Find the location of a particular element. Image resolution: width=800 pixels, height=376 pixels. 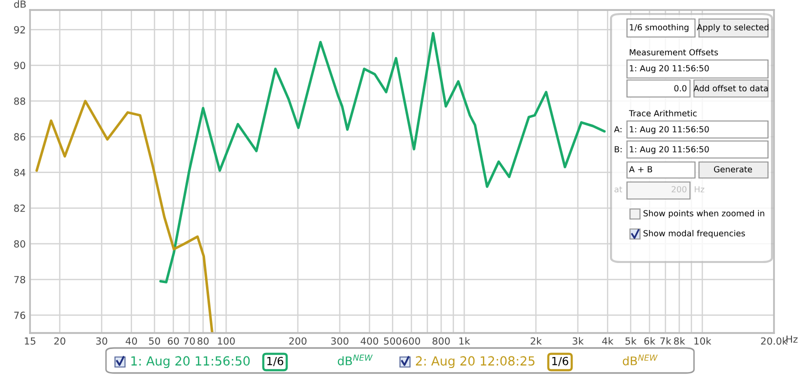

x-tick-label: 15 is located at coordinates (30, 341).